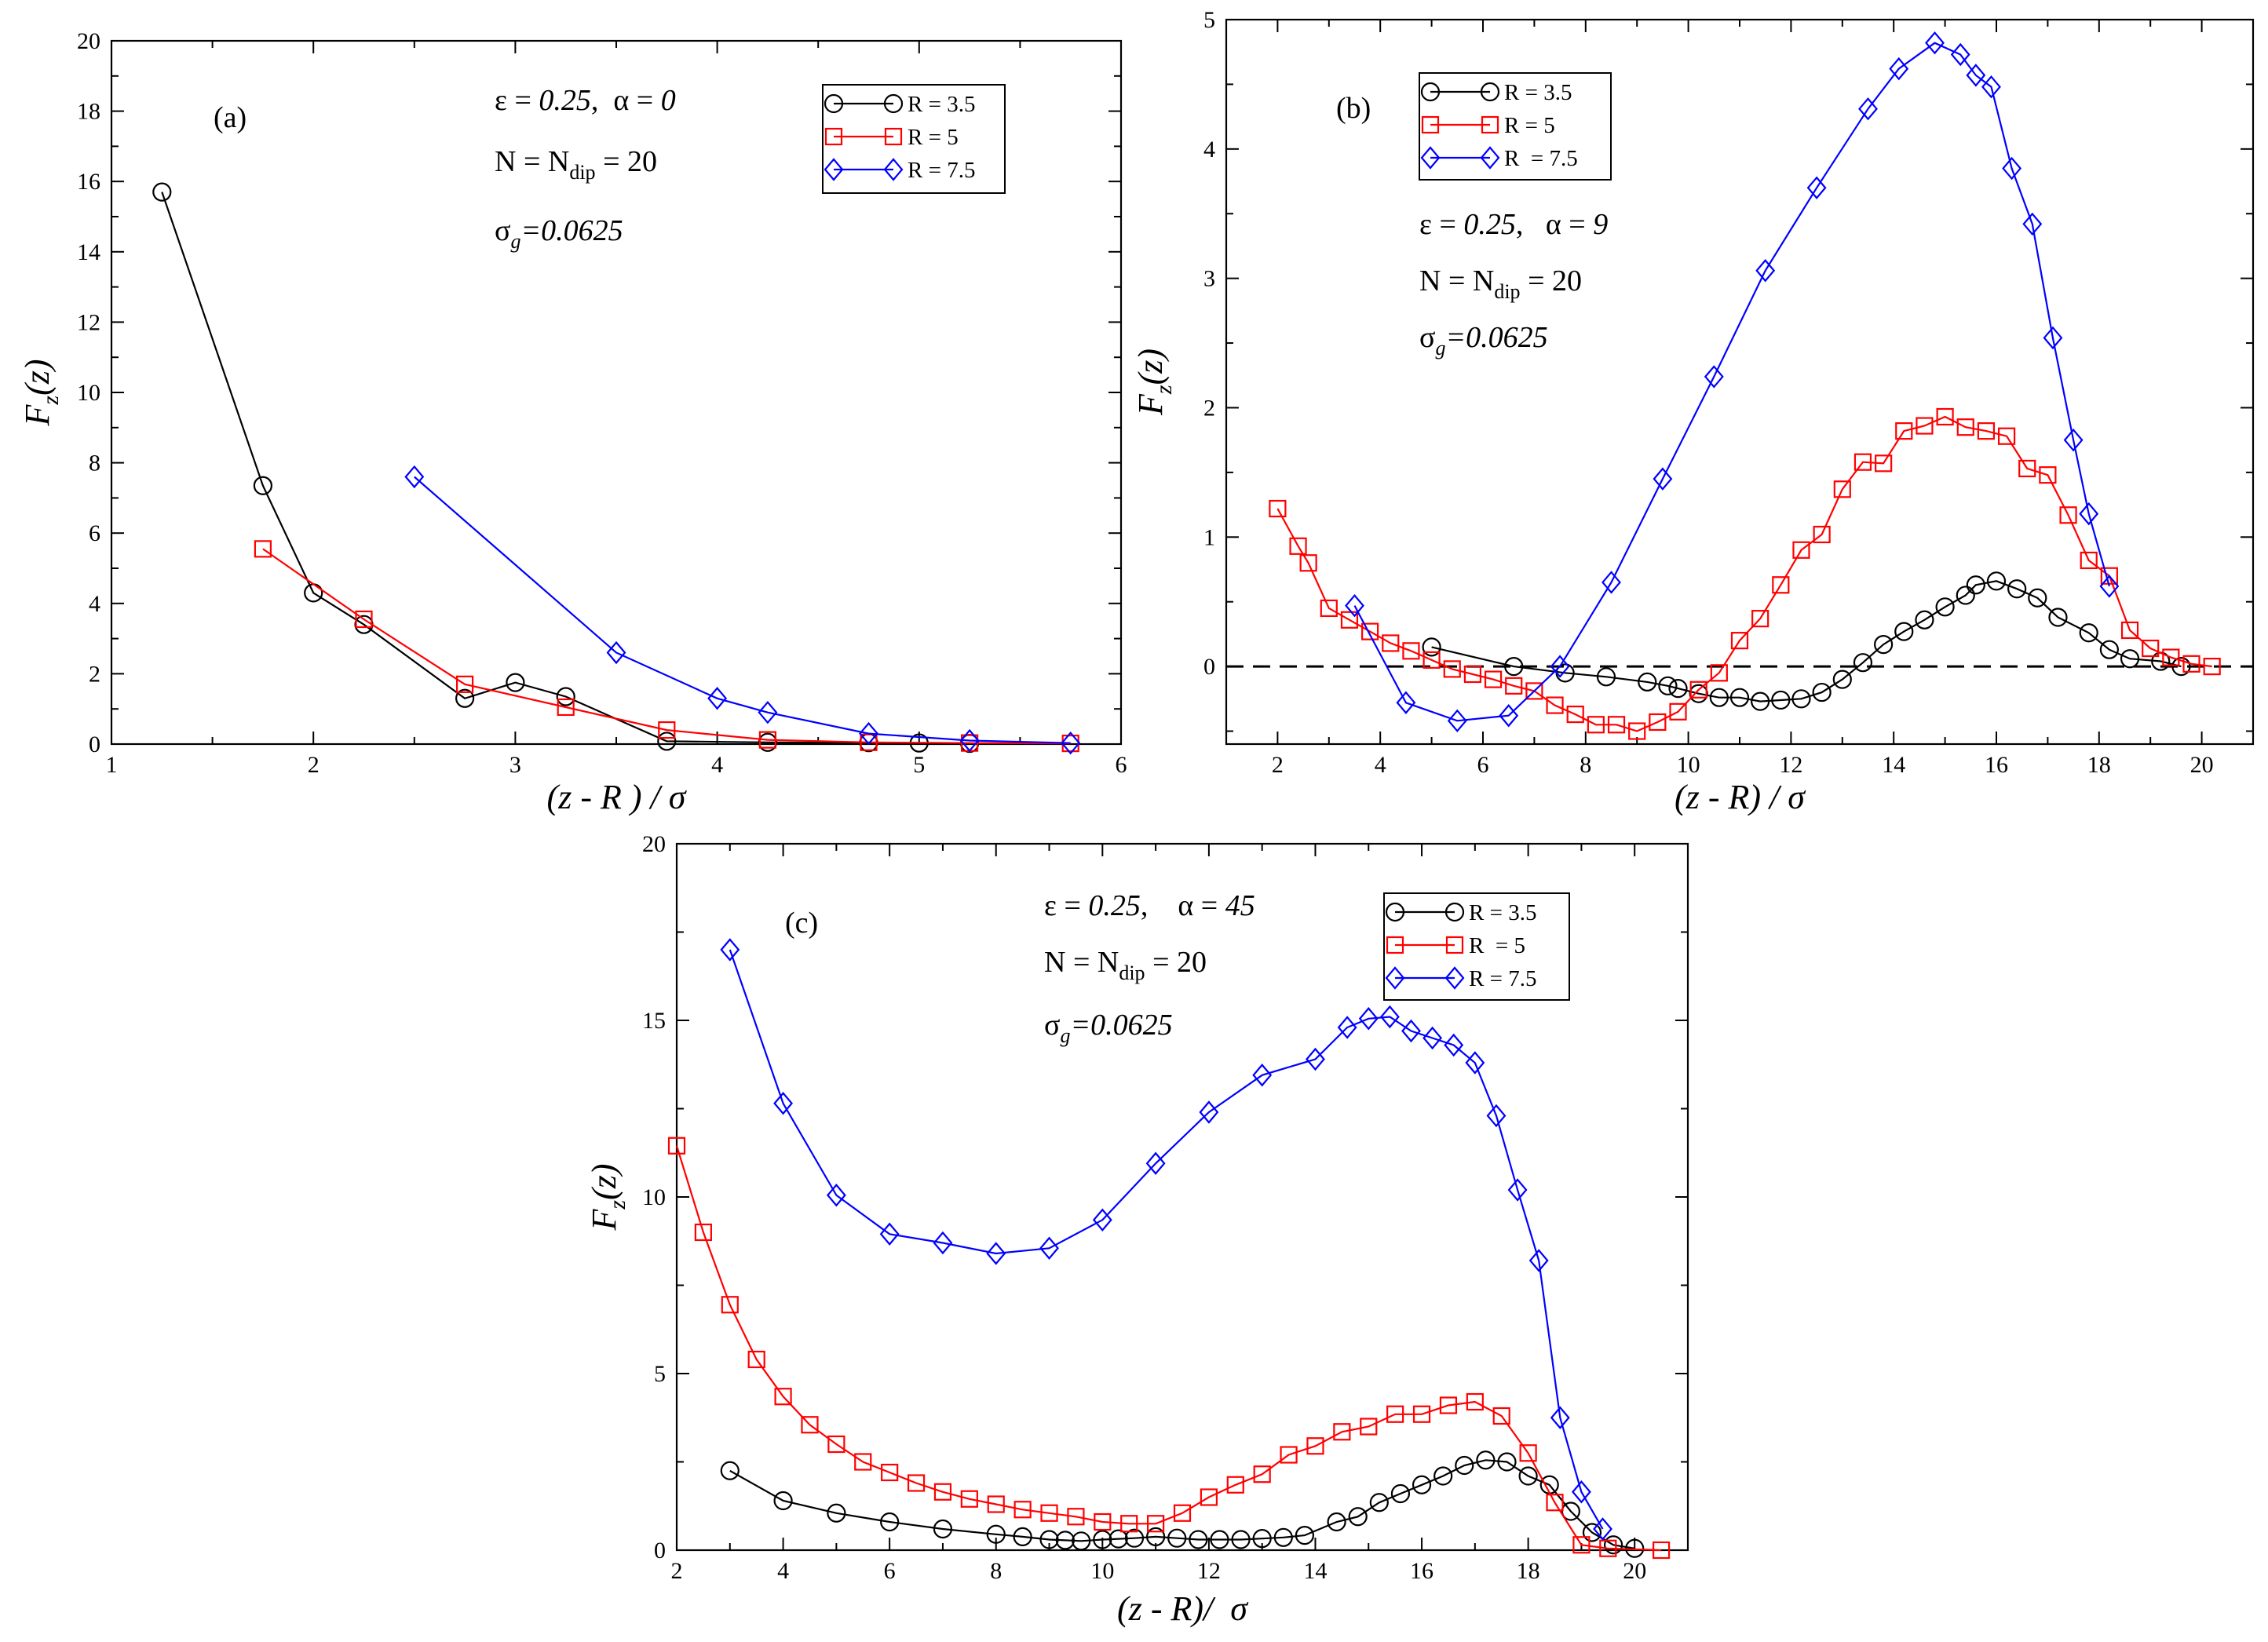 This screenshot has width=2268, height=1642. Describe the element at coordinates (1688, 765) in the screenshot. I see `x-tick-label: 10` at that location.